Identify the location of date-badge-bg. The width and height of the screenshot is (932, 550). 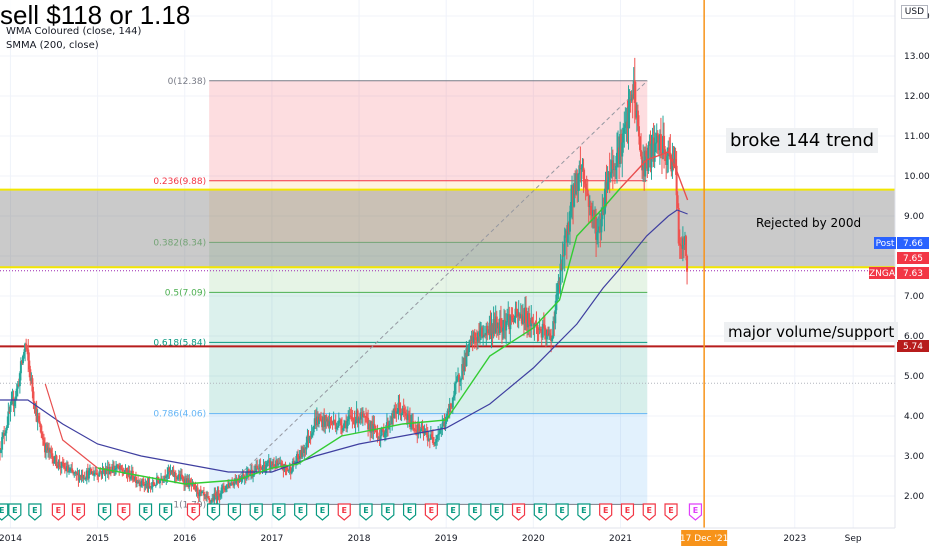
(704, 538).